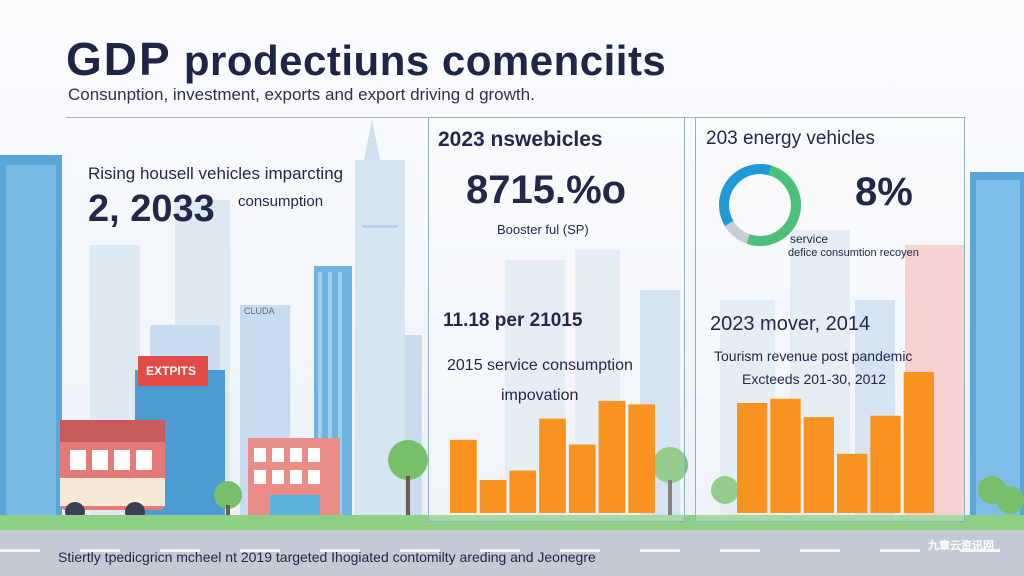 The width and height of the screenshot is (1024, 576). What do you see at coordinates (853, 253) in the screenshot?
I see `donut-label2: defice consumtion recoyen` at bounding box center [853, 253].